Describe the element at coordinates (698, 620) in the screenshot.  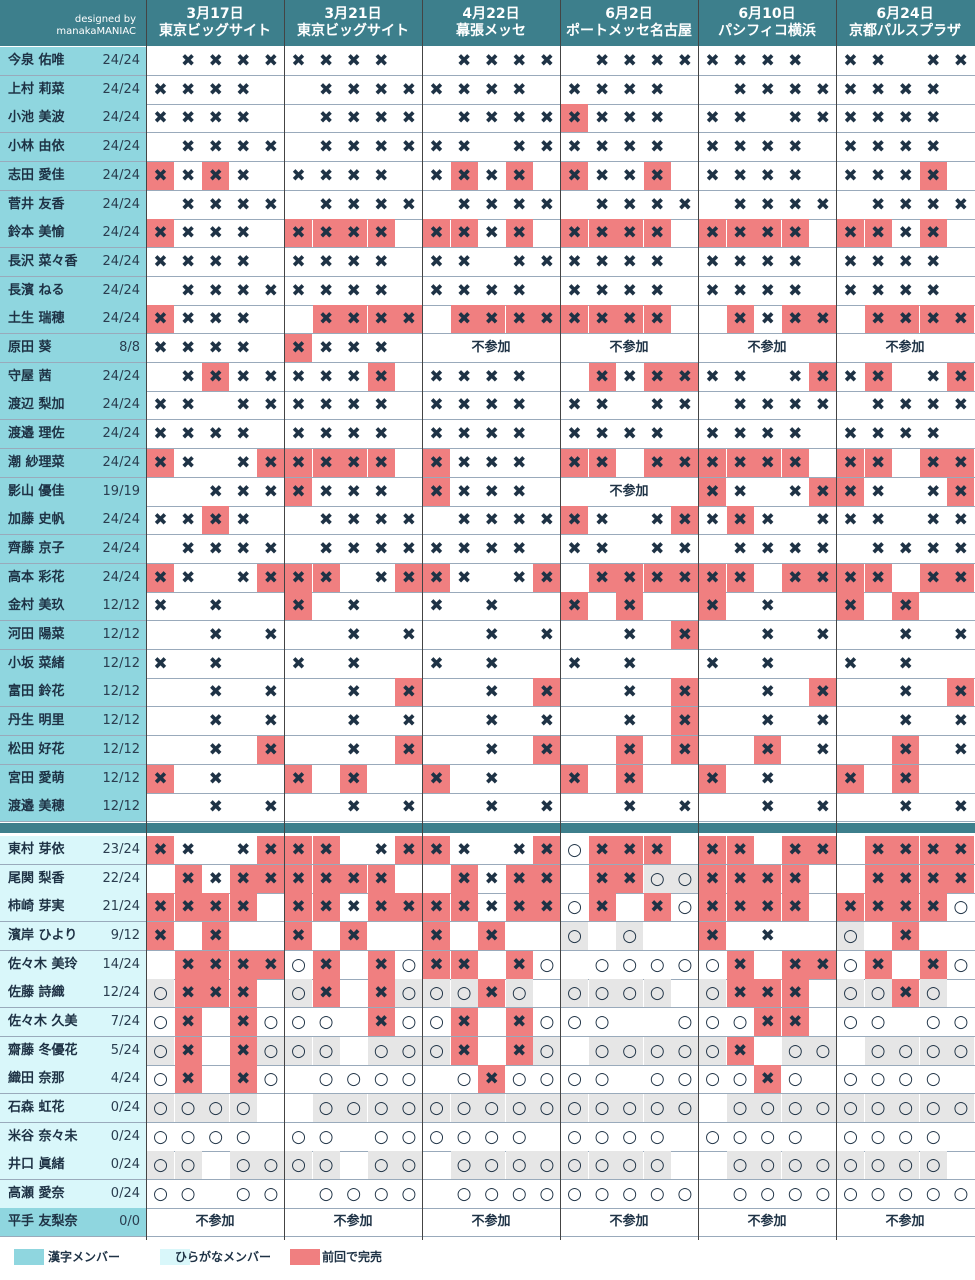
I see `section-divider` at that location.